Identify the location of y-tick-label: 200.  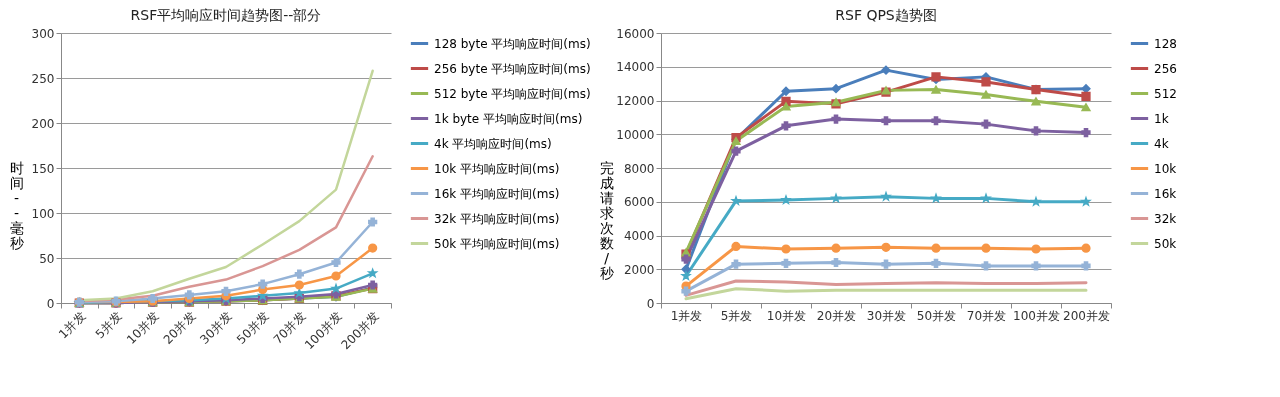
(43, 123).